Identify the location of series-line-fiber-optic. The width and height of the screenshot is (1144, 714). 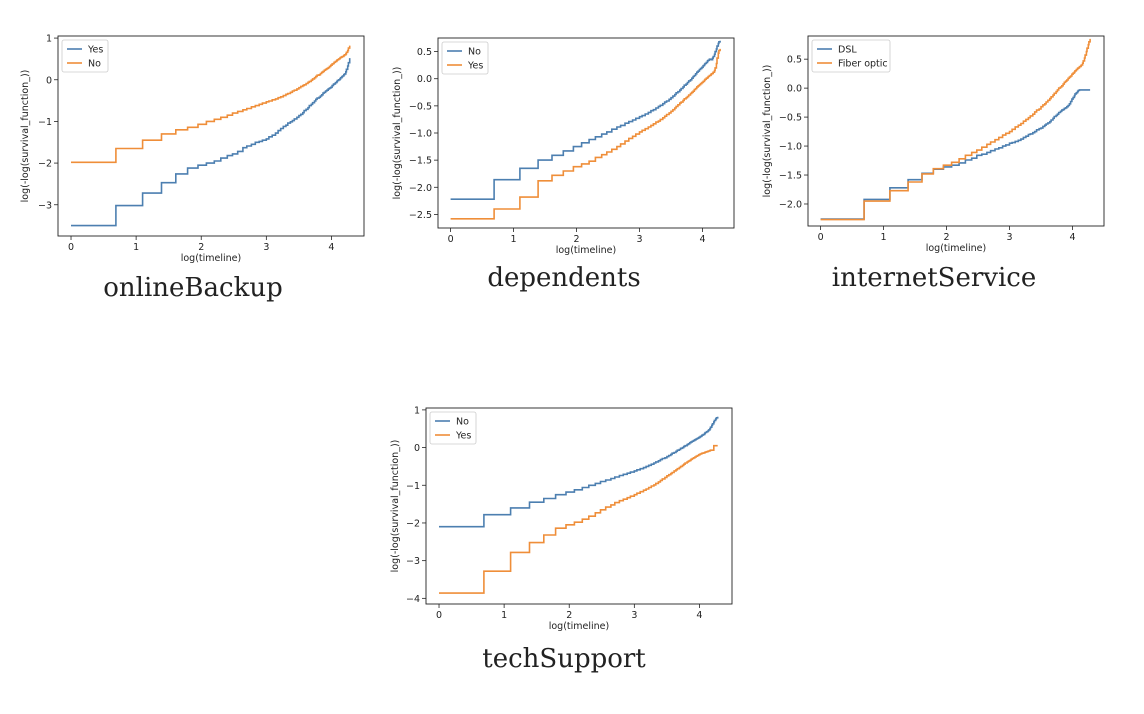
(955, 129).